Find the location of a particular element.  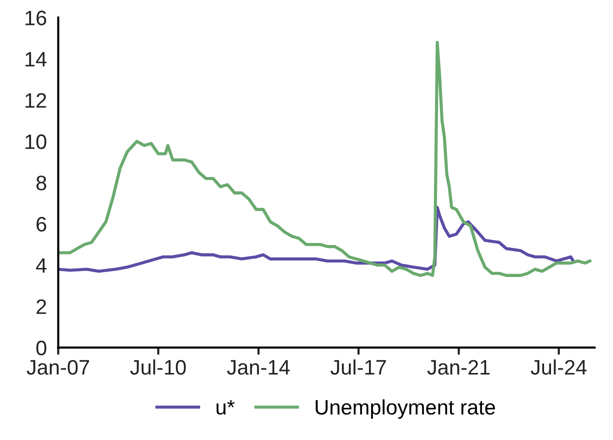

x-tick-label: Jan-14 is located at coordinates (258, 367).